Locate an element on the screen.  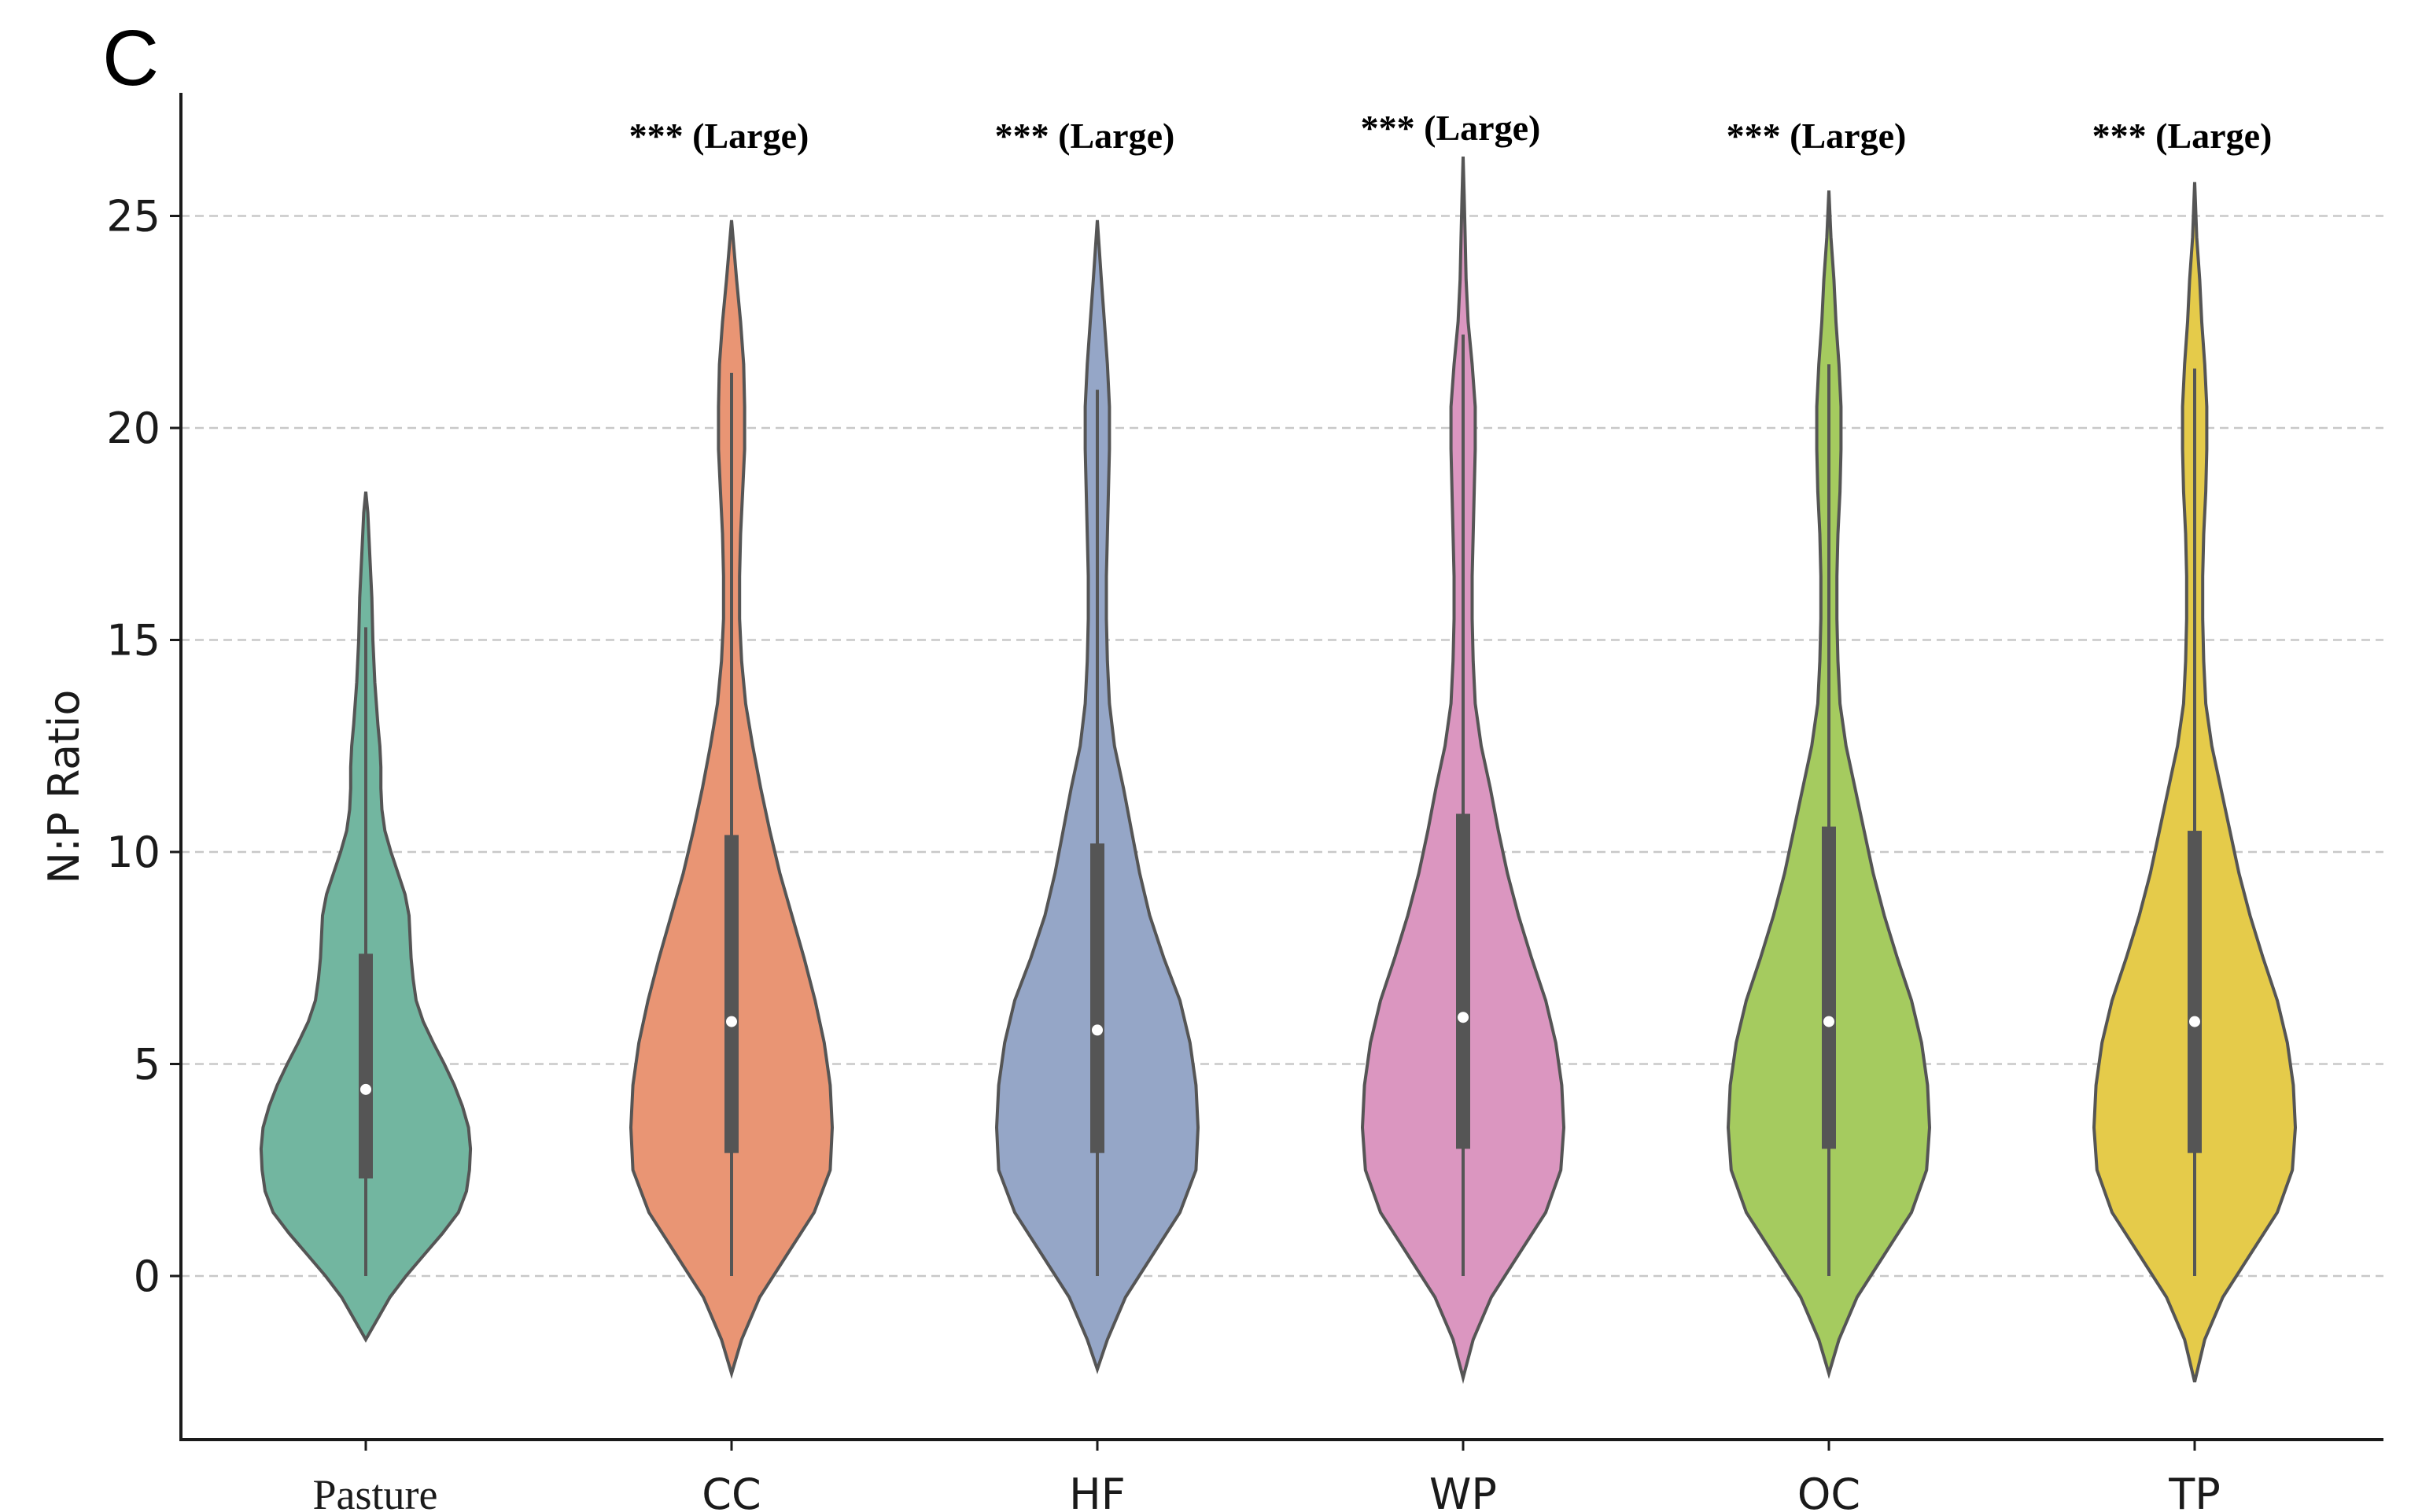
iqr-box-oc is located at coordinates (1829, 987).